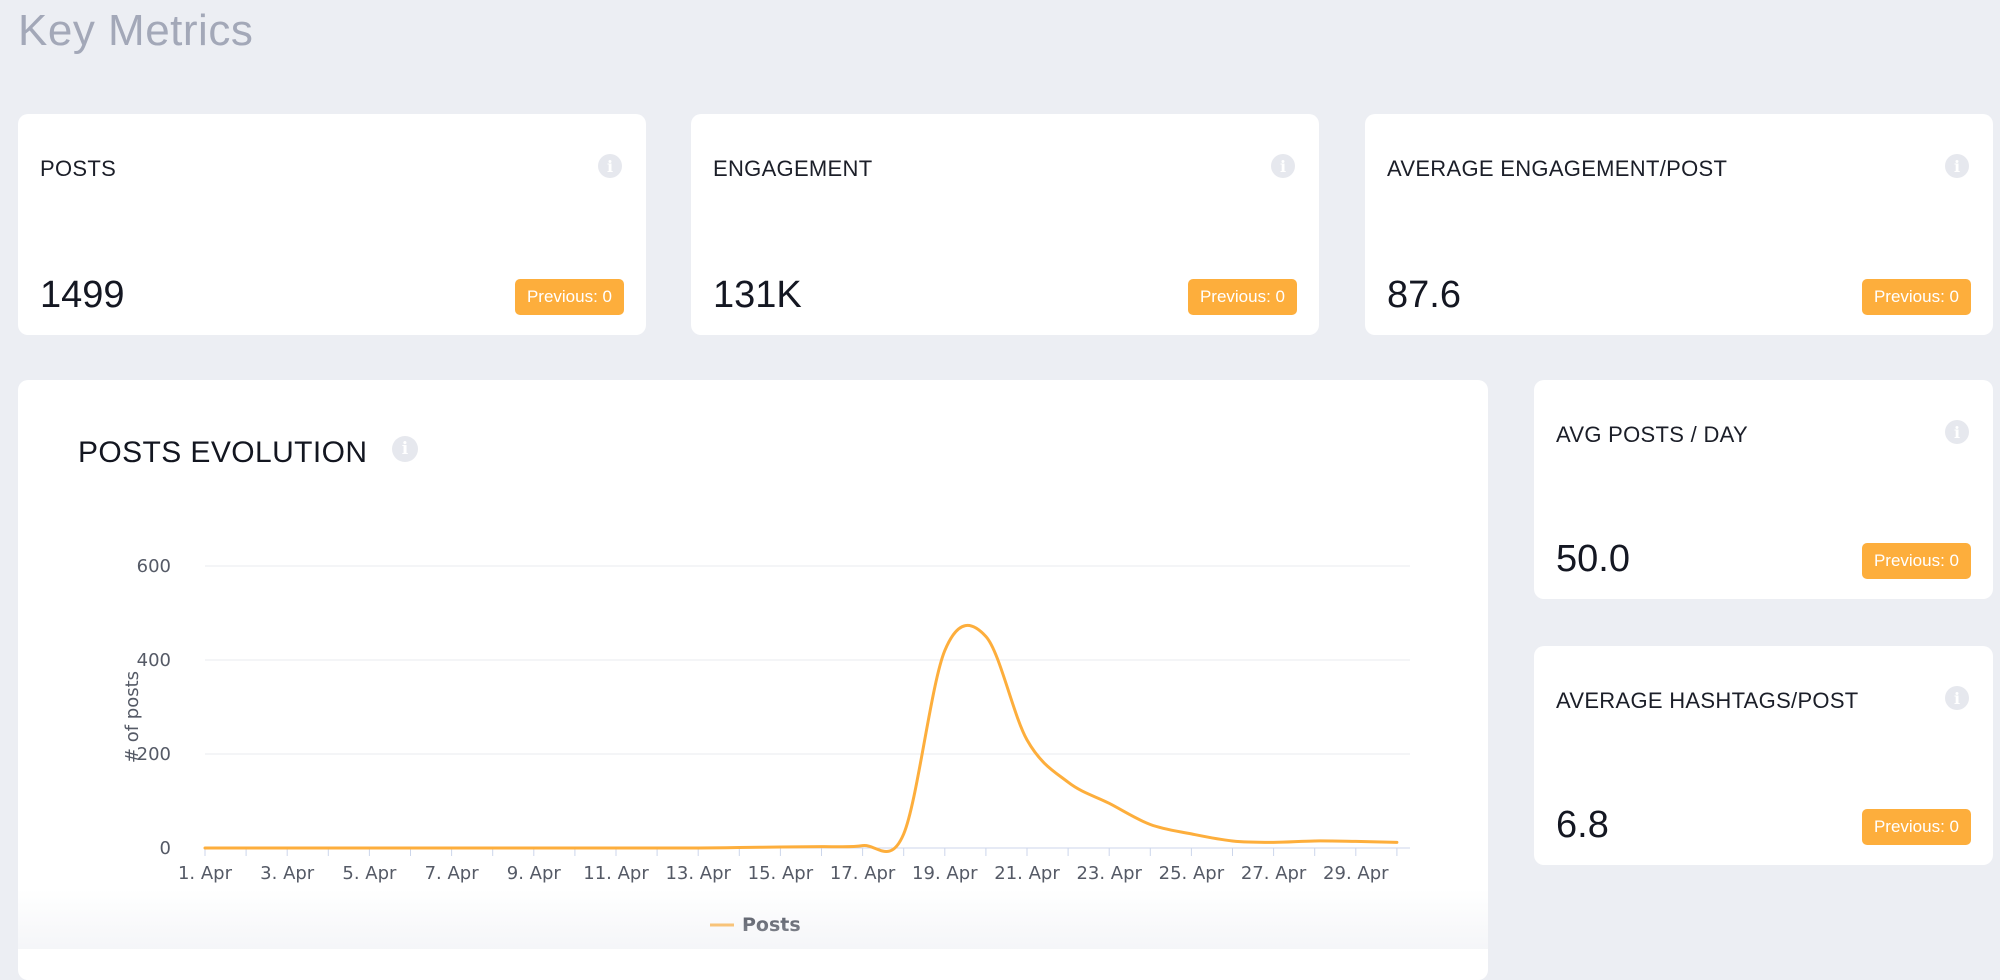 This screenshot has width=2000, height=980. What do you see at coordinates (154, 566) in the screenshot?
I see `y-tick-label: 600` at bounding box center [154, 566].